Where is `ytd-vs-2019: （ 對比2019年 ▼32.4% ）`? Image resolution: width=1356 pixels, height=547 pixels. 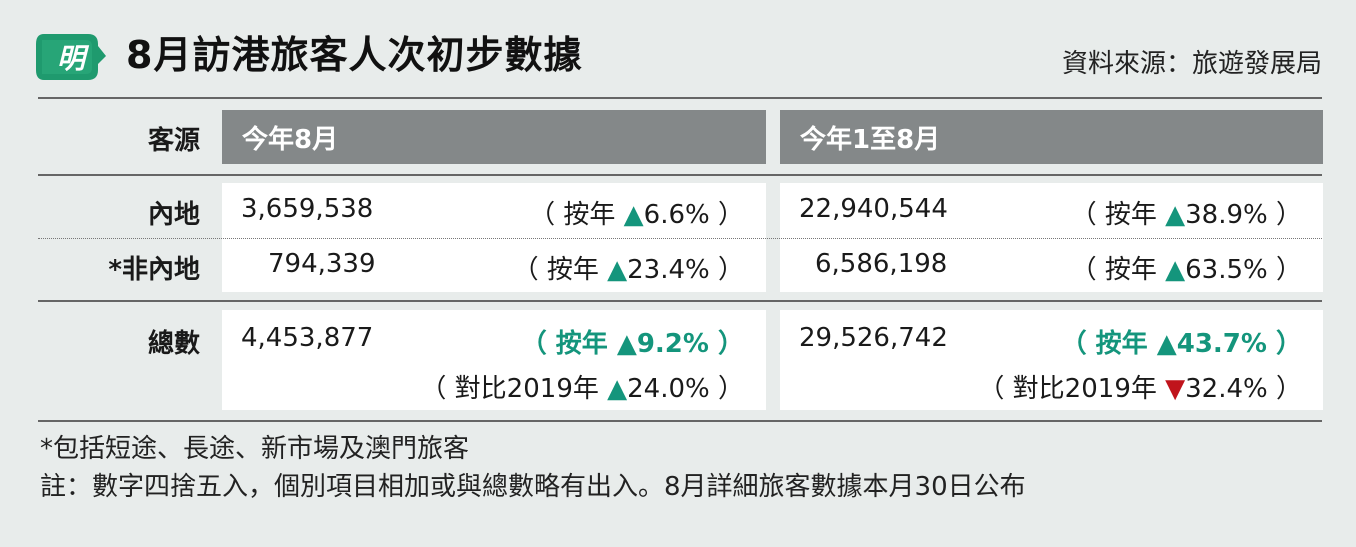 ytd-vs-2019: （ 對比2019年 ▼32.4% ） is located at coordinates (1140, 386).